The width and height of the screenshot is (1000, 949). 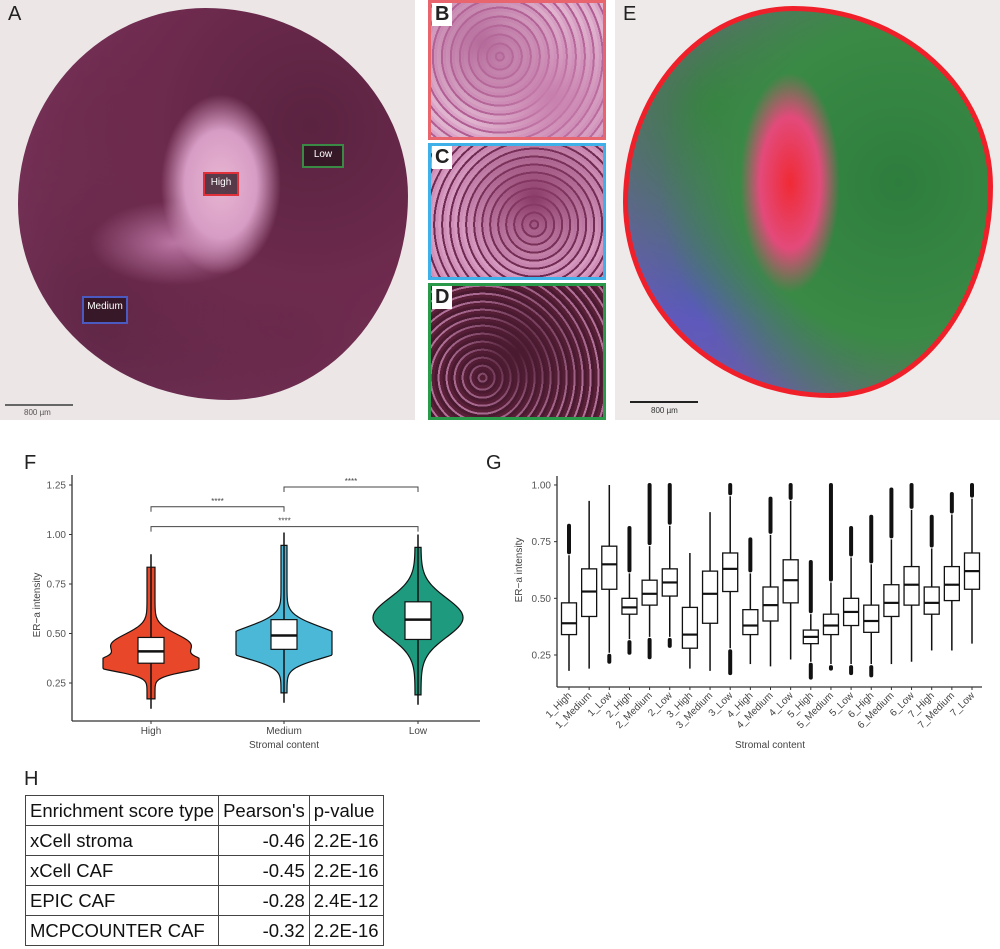 I want to click on roi-medium-label: Medium, so click(x=105, y=306).